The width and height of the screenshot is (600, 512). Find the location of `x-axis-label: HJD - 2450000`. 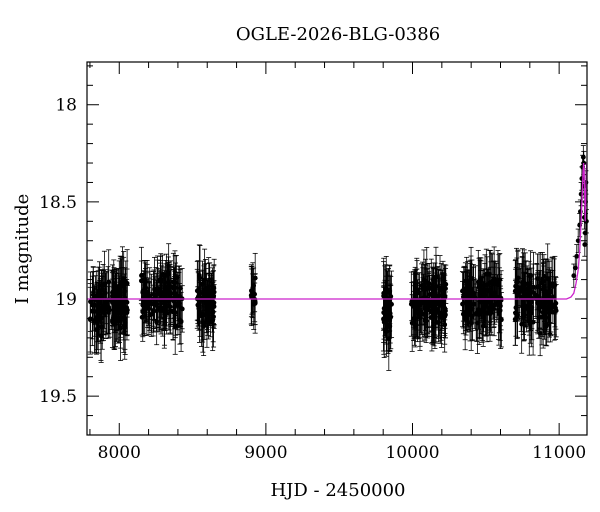

x-axis-label: HJD - 2450000 is located at coordinates (337, 490).